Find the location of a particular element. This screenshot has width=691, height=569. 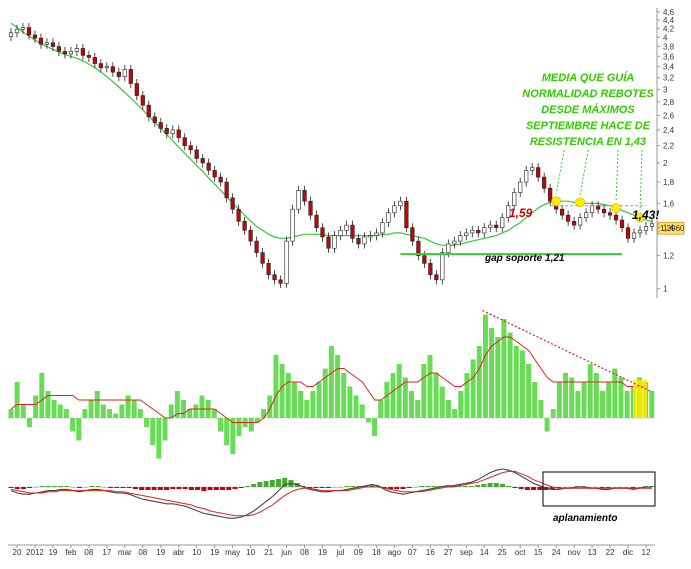

x-tick-label: 22 is located at coordinates (610, 552).